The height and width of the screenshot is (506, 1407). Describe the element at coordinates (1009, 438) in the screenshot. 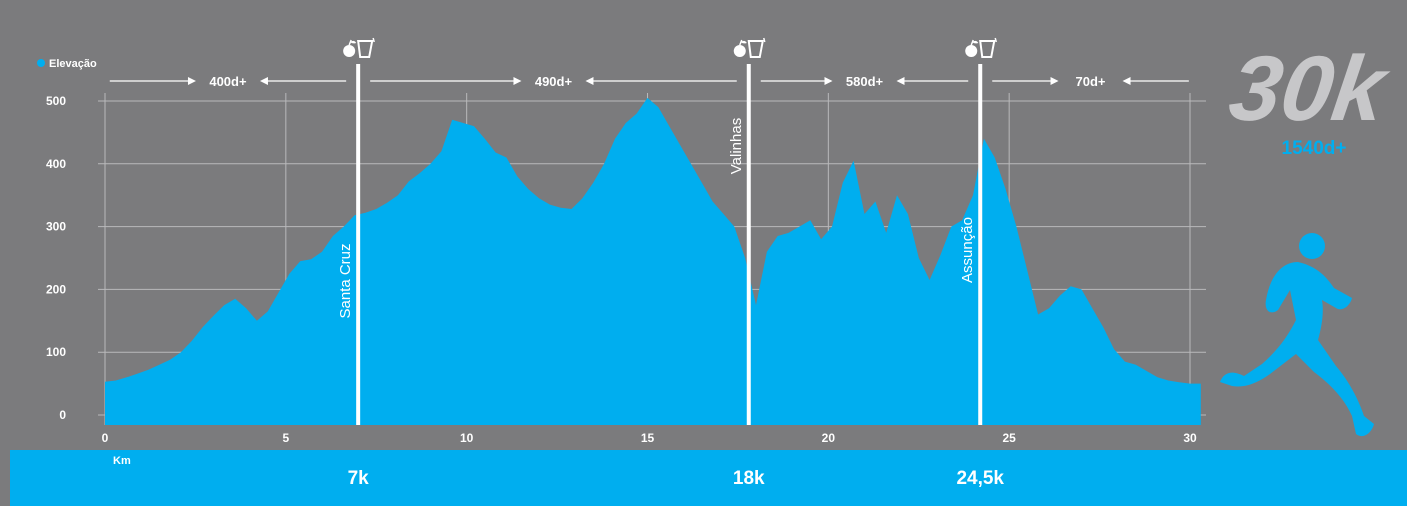

I see `x-tick-label: 25` at that location.